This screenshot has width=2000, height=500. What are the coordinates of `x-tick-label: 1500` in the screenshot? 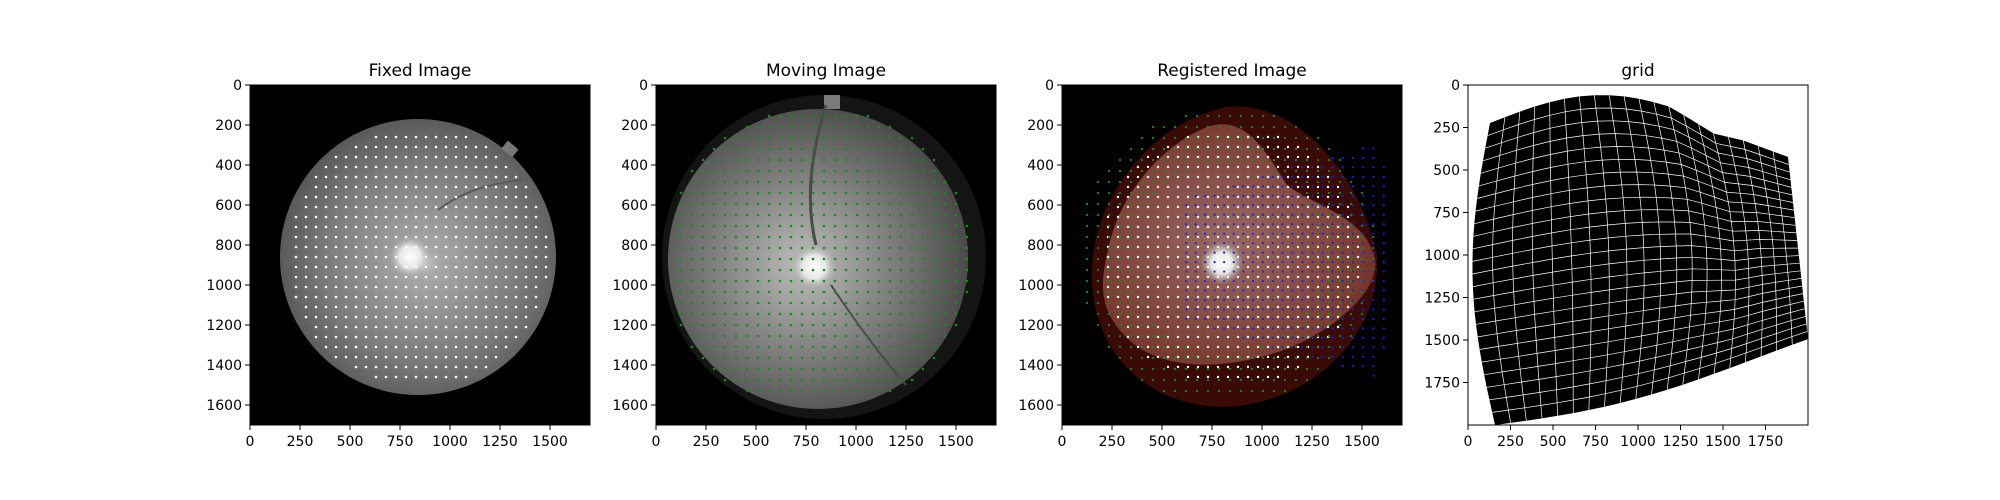 It's located at (1362, 442).